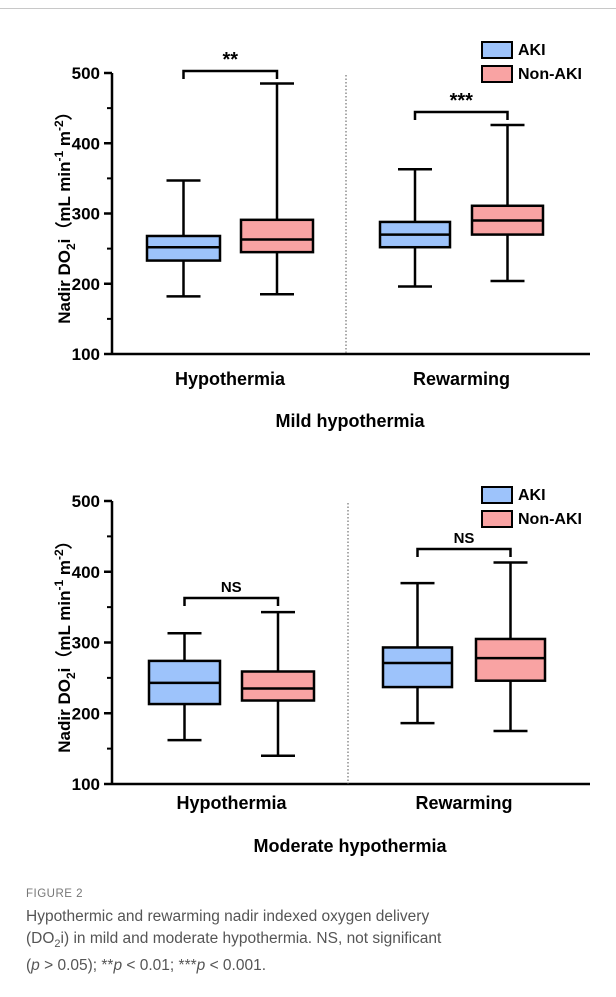  Describe the element at coordinates (308, 8) in the screenshot. I see `top-divider` at that location.